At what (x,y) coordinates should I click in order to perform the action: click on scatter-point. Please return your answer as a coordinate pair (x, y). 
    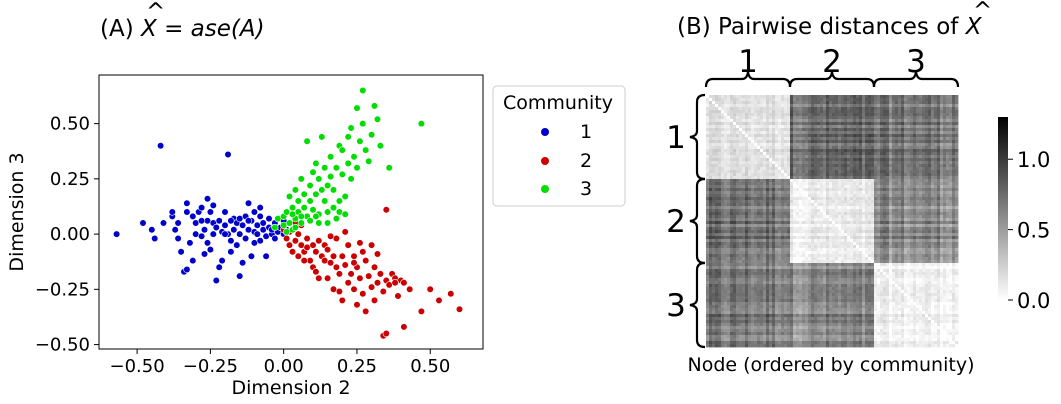
    Looking at the image, I should click on (380, 146).